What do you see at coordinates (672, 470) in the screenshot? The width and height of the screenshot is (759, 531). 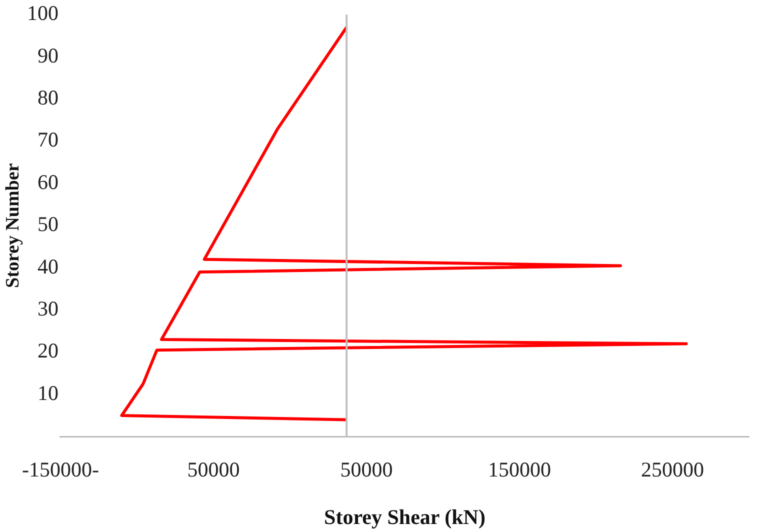 I see `x-tick-label: 250000` at bounding box center [672, 470].